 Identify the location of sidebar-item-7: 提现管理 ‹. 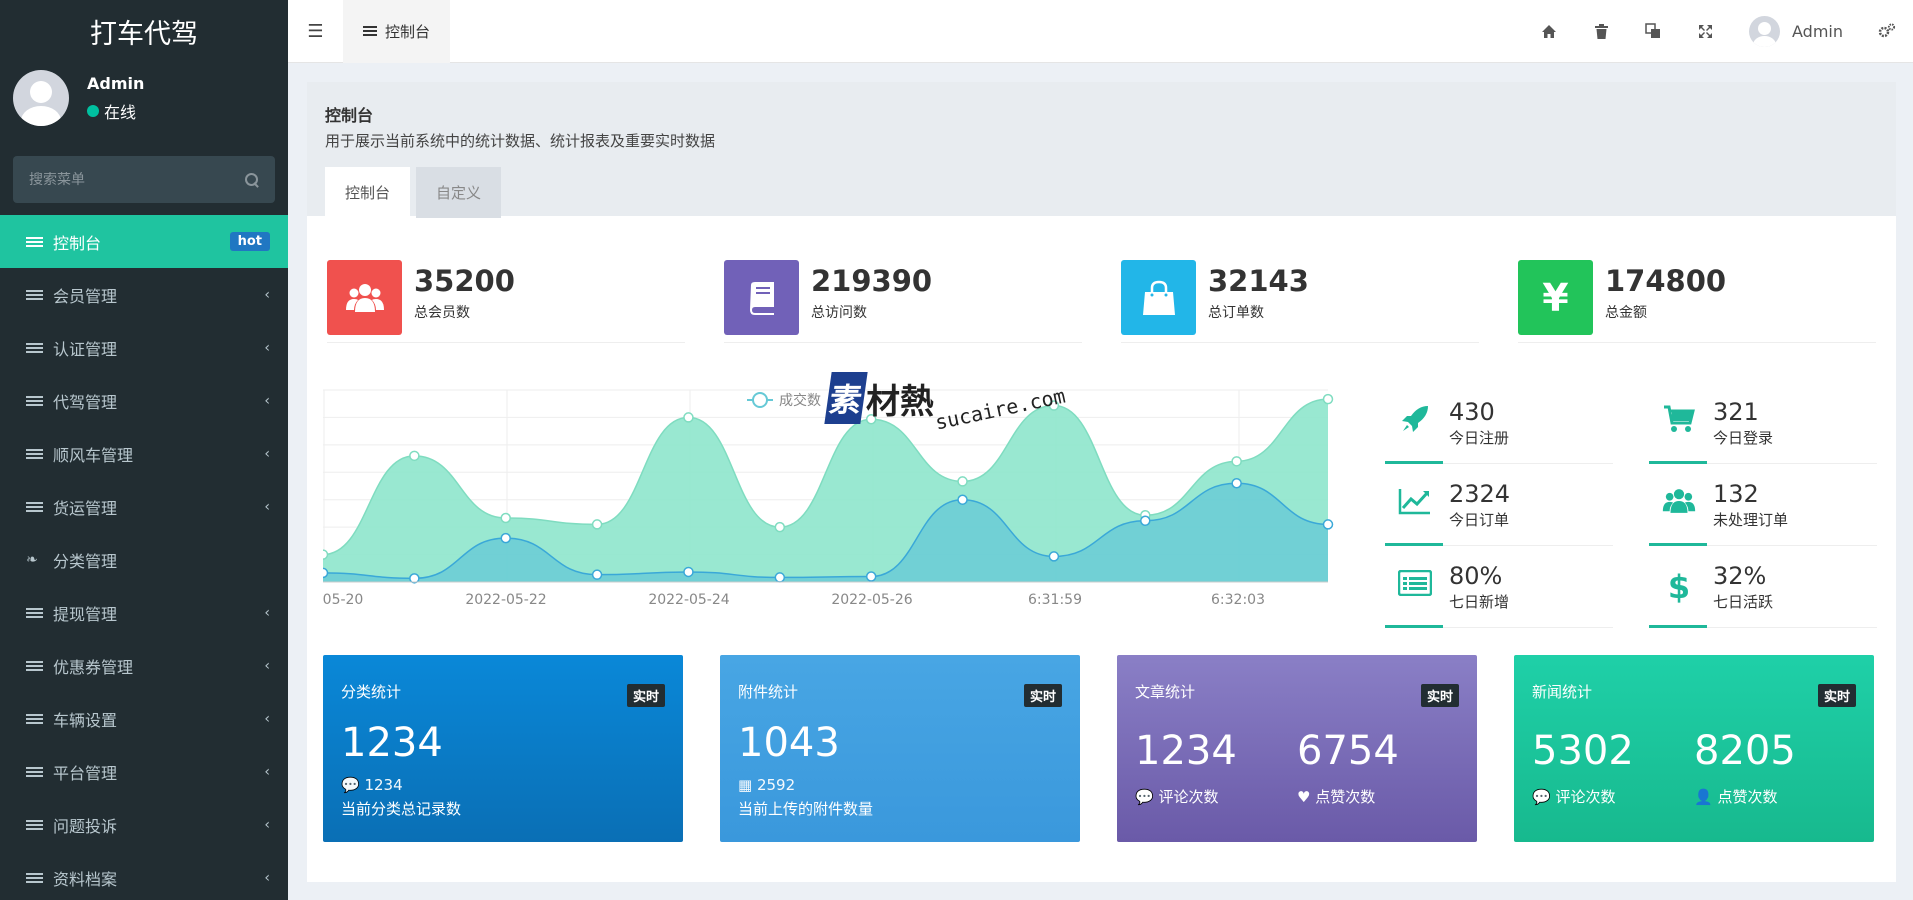
(144, 612).